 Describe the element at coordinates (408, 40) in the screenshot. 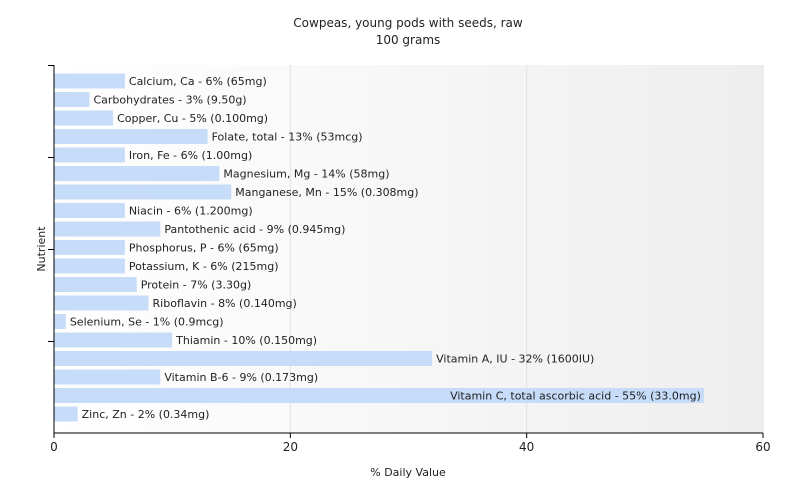

I see `chart-subtitle: 100 grams` at that location.